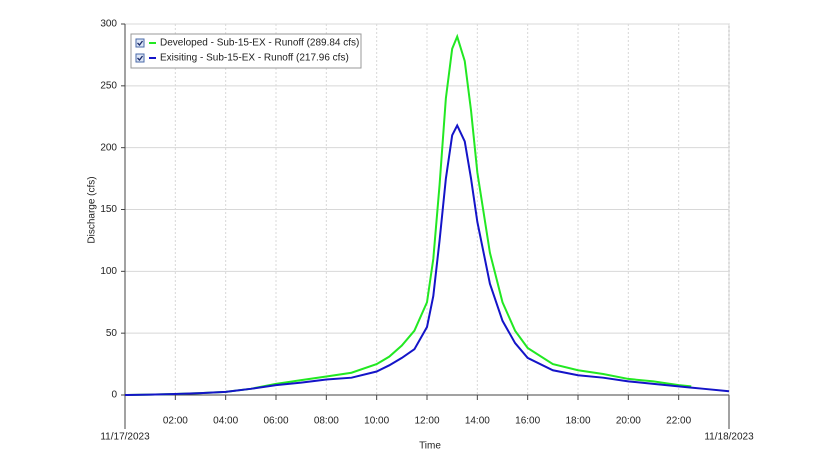 The width and height of the screenshot is (836, 460). I want to click on y-tick-label: 150, so click(108, 209).